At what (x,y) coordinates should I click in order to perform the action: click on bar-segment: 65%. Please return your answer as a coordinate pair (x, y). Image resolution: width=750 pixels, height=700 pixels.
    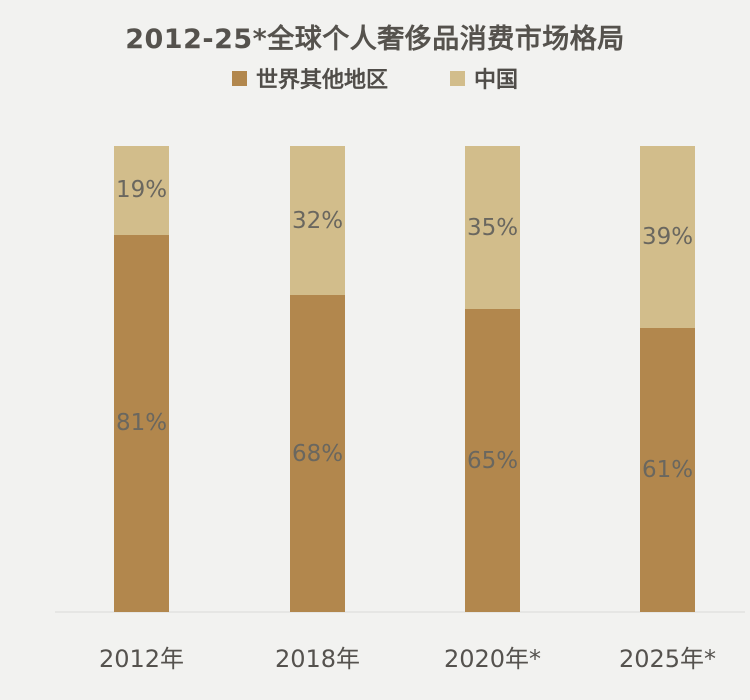
    Looking at the image, I should click on (492, 460).